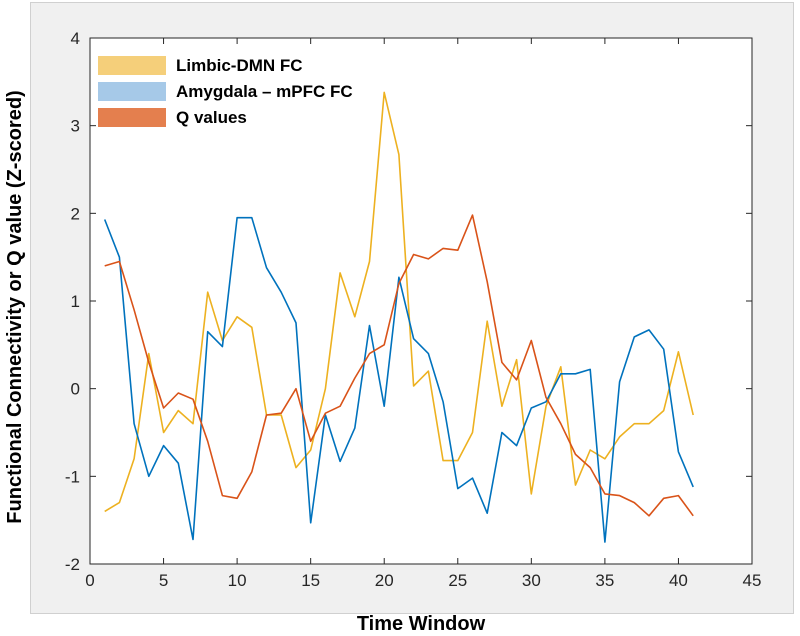  Describe the element at coordinates (75, 389) in the screenshot. I see `y-tick-label: 0` at that location.